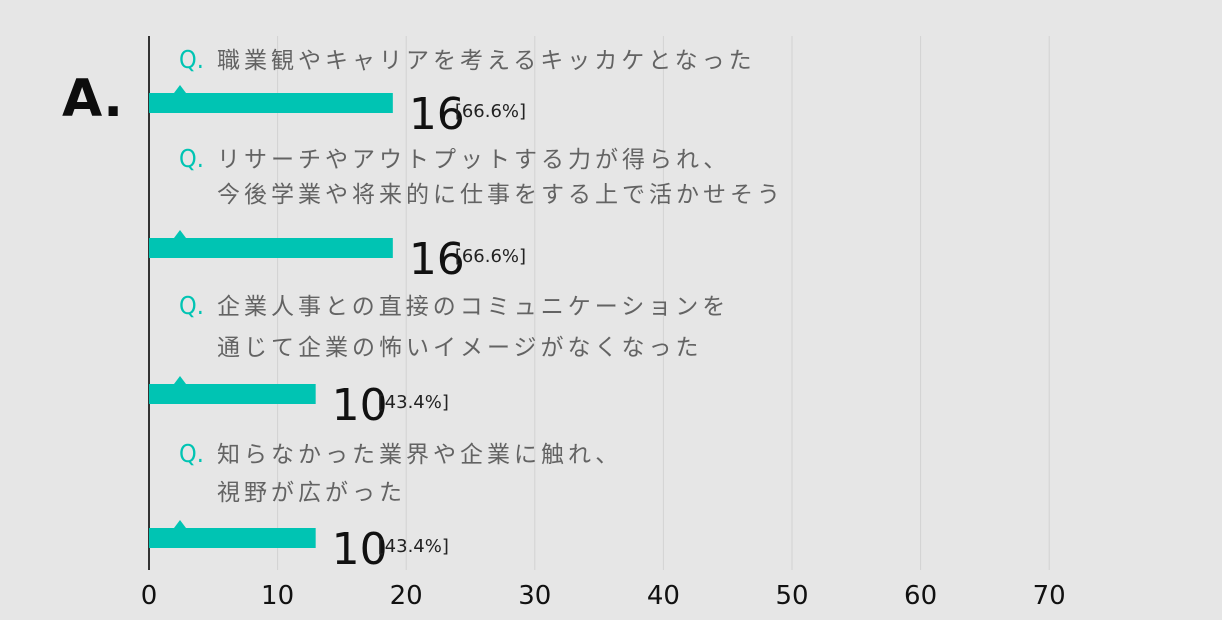 The height and width of the screenshot is (620, 1222). Describe the element at coordinates (791, 596) in the screenshot. I see `x-tick-label: 50` at that location.